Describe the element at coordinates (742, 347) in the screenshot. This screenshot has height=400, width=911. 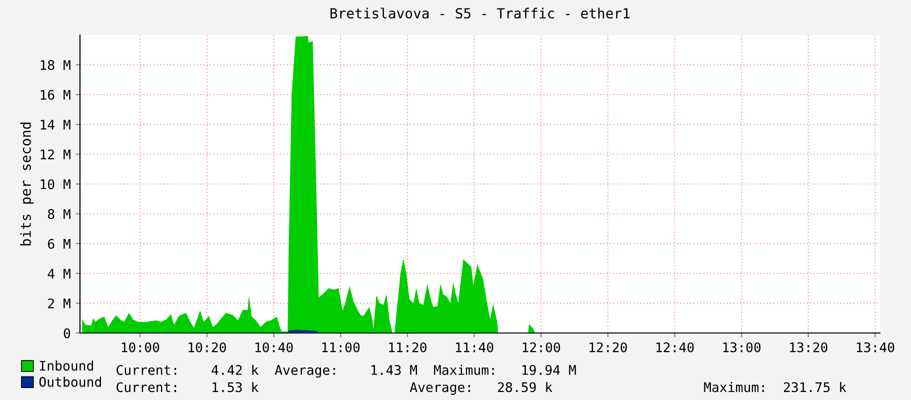
I see `x-tick-label: 13:00` at that location.